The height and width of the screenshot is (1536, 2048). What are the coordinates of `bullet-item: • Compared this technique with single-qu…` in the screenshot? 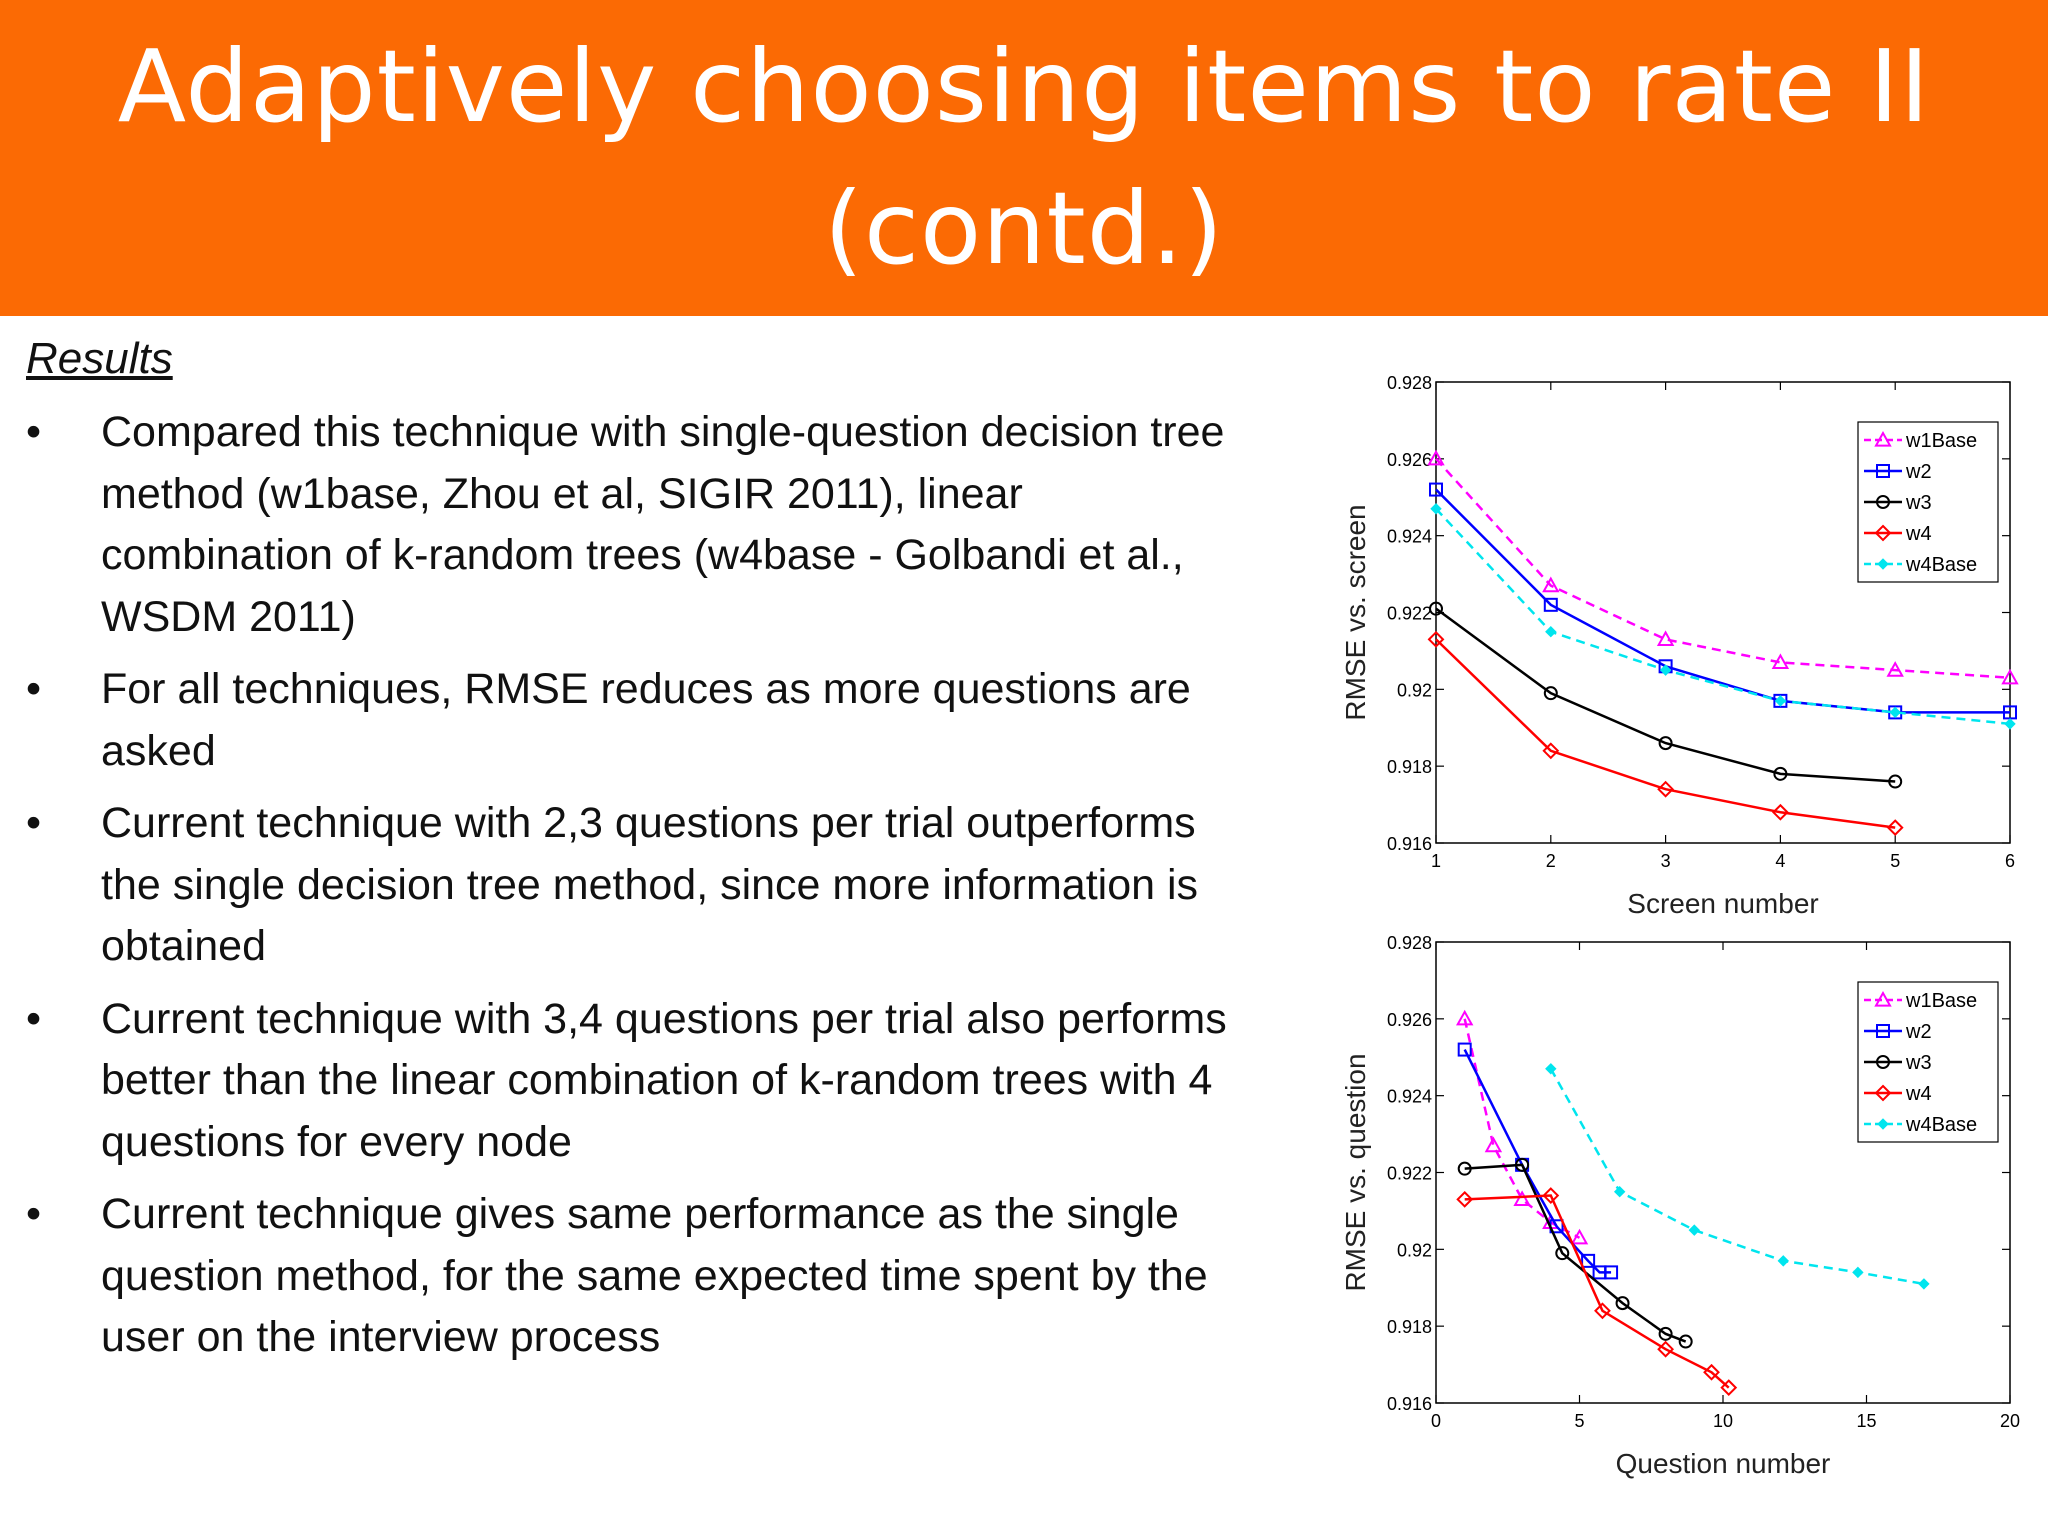 It's located at (631, 525).